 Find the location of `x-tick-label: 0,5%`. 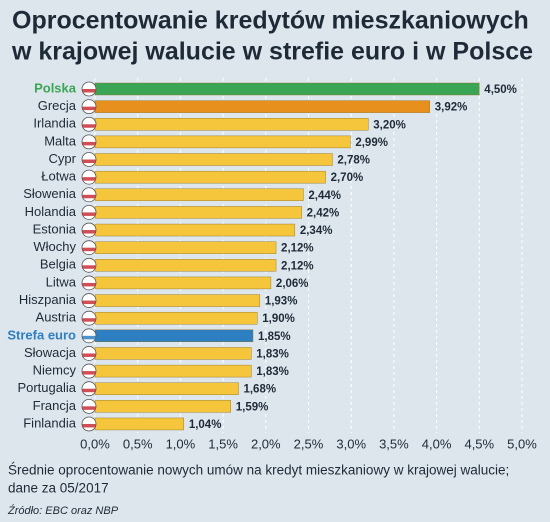

x-tick-label: 0,5% is located at coordinates (138, 443).